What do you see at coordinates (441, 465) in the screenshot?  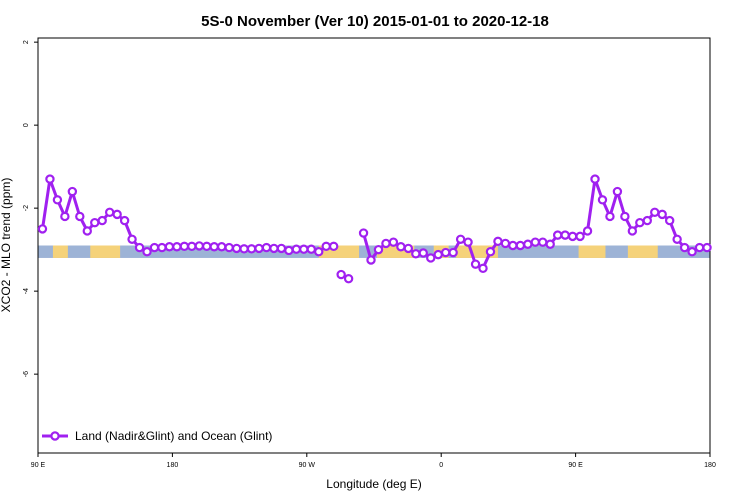 I see `x-tick-label-3: 0` at bounding box center [441, 465].